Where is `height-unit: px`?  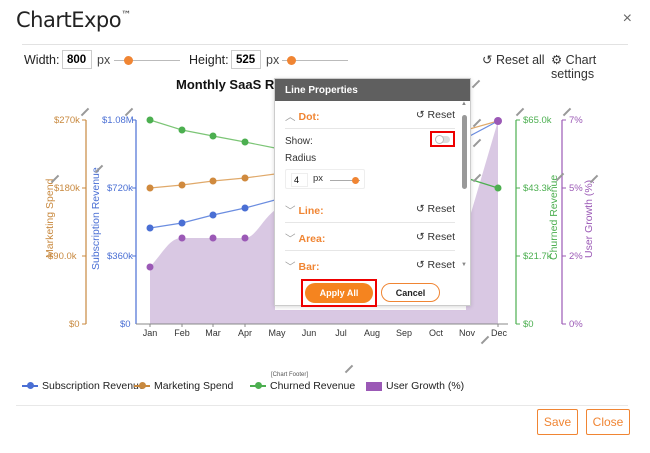
height-unit: px is located at coordinates (273, 60).